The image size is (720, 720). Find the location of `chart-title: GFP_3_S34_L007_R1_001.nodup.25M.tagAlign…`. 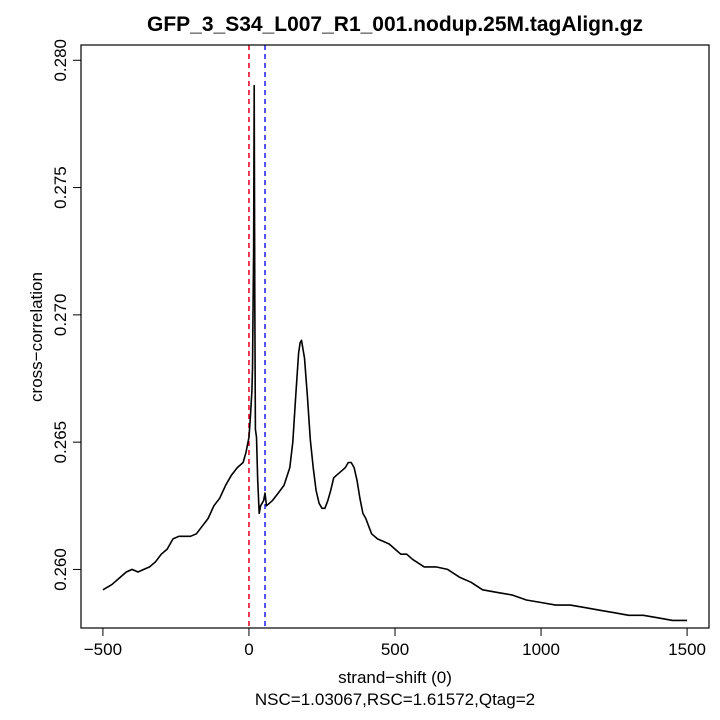

chart-title: GFP_3_S34_L007_R1_001.nodup.25M.tagAlign… is located at coordinates (395, 24).